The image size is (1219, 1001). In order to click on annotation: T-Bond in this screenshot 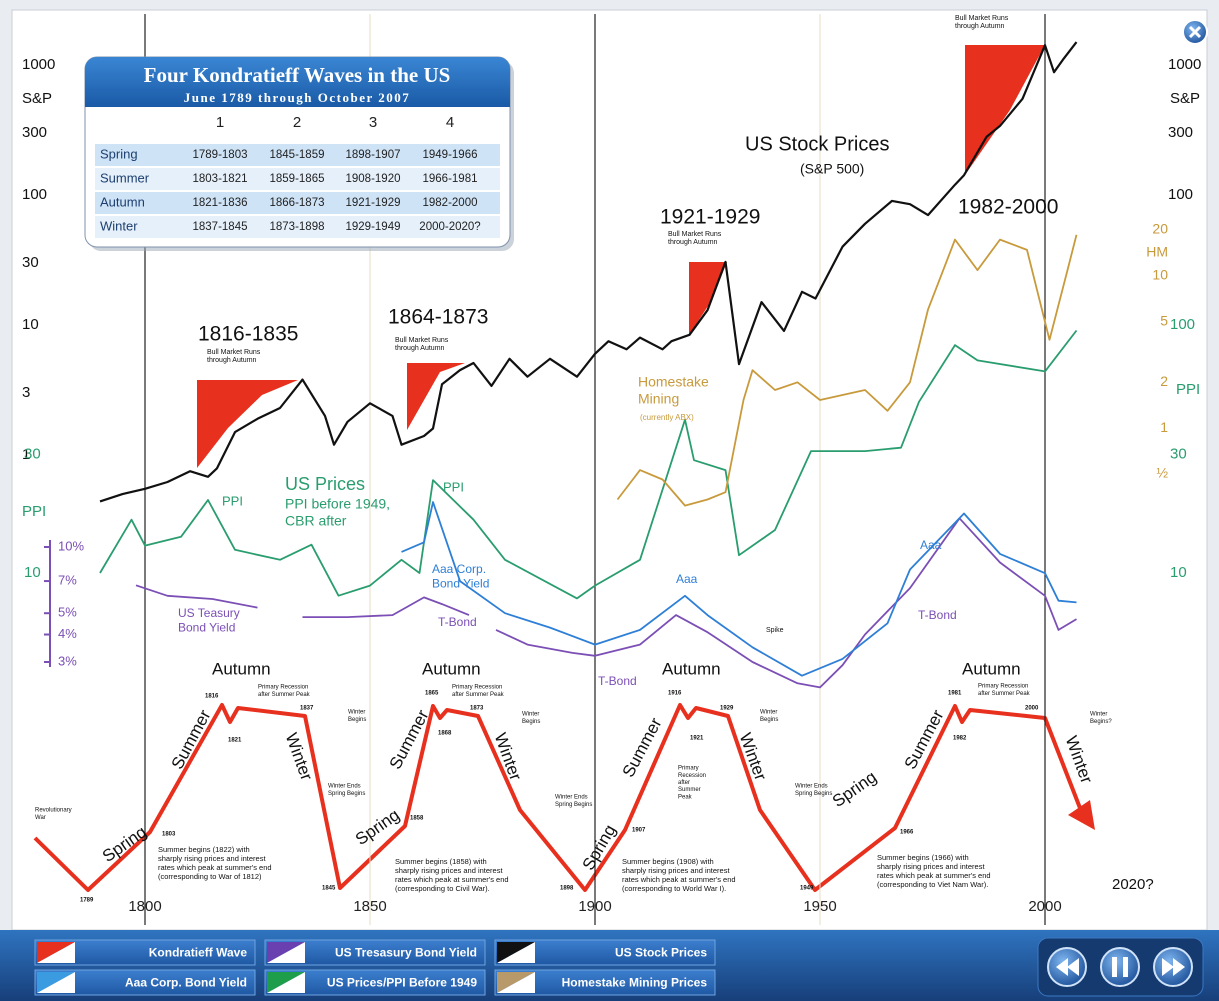, I will do `click(457, 622)`.